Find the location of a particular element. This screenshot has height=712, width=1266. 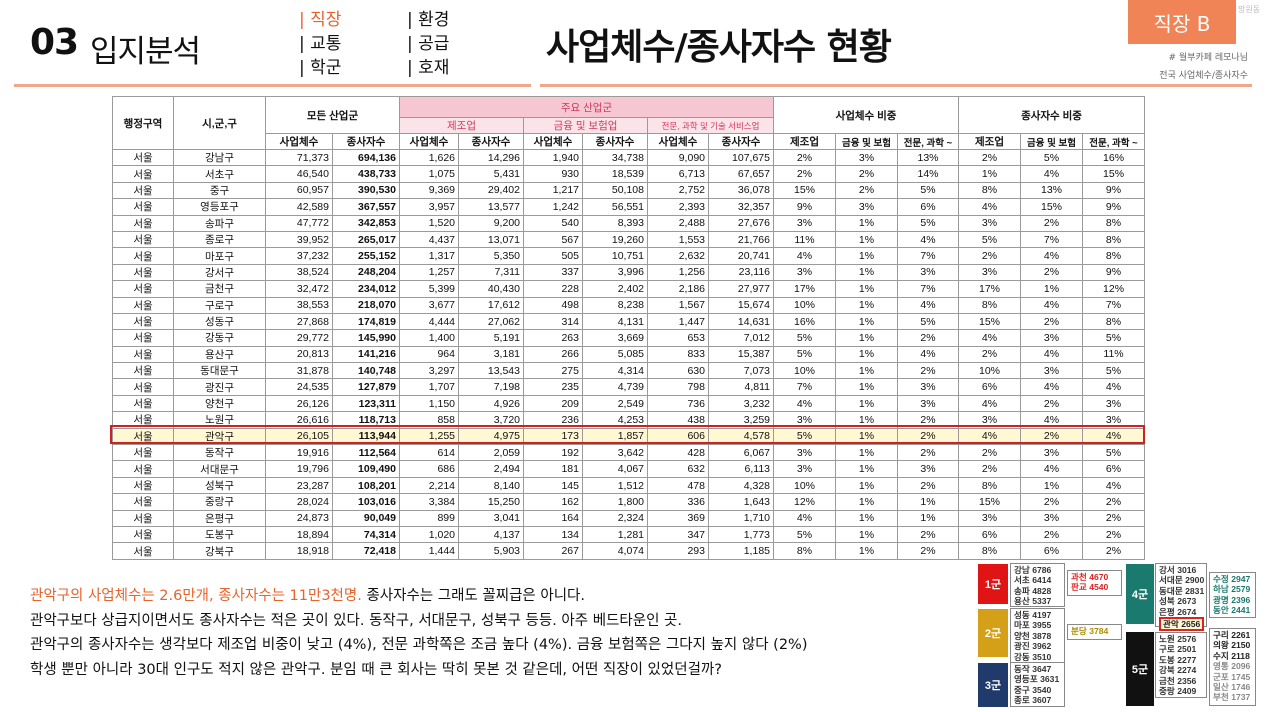

tier-entry: 은평 2674 is located at coordinates (1178, 611).